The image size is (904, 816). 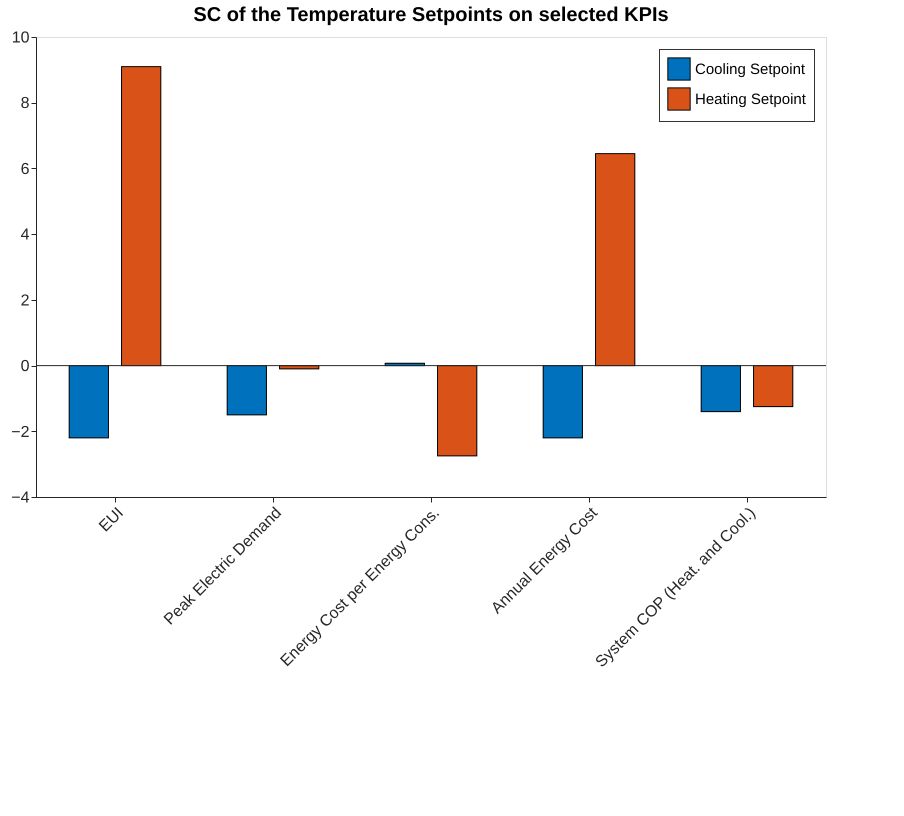 I want to click on y-tick-label: 4, so click(x=25, y=235).